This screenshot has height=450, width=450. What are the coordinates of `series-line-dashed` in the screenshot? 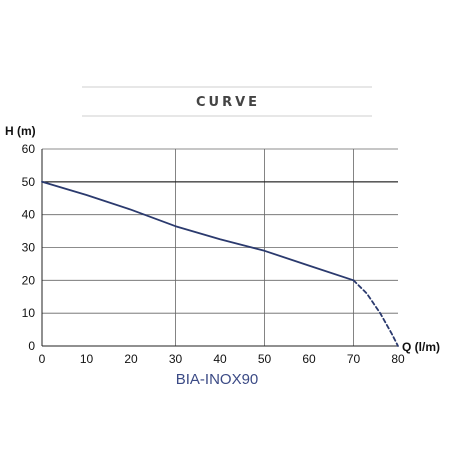 It's located at (375, 313).